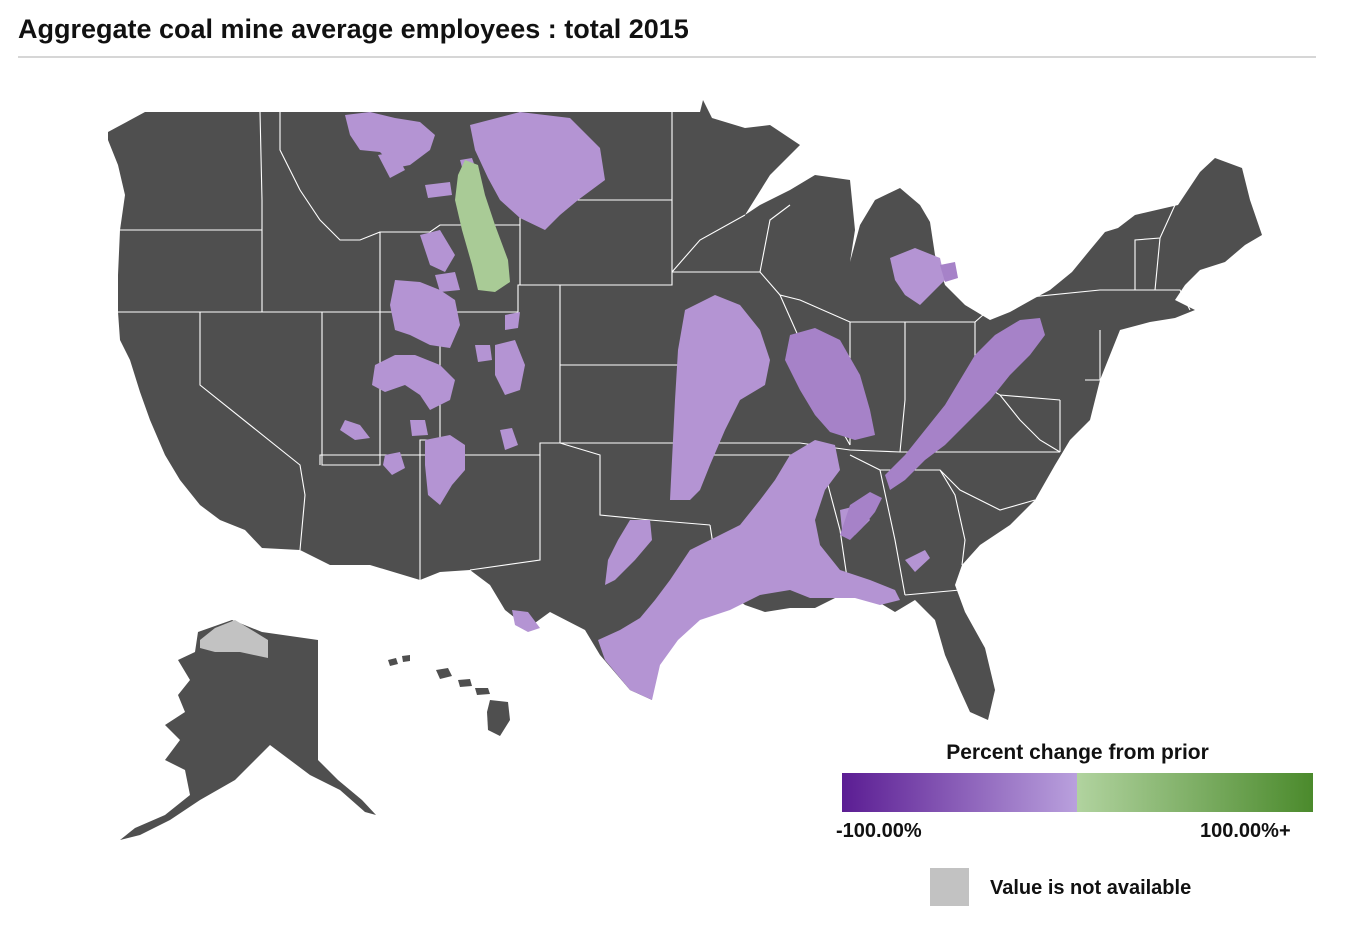 The height and width of the screenshot is (938, 1345). Describe the element at coordinates (437, 251) in the screenshot. I see `wyoming-west-region` at that location.